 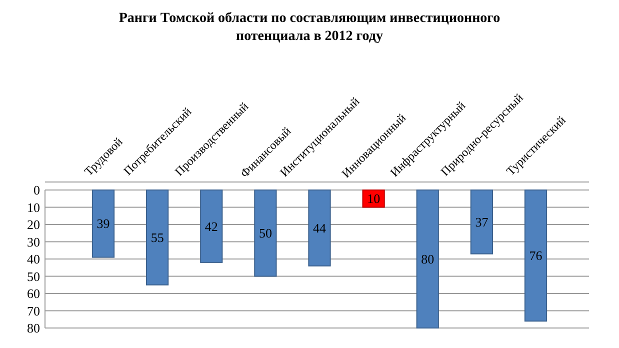 I want to click on data-label: 10, so click(x=373, y=198).